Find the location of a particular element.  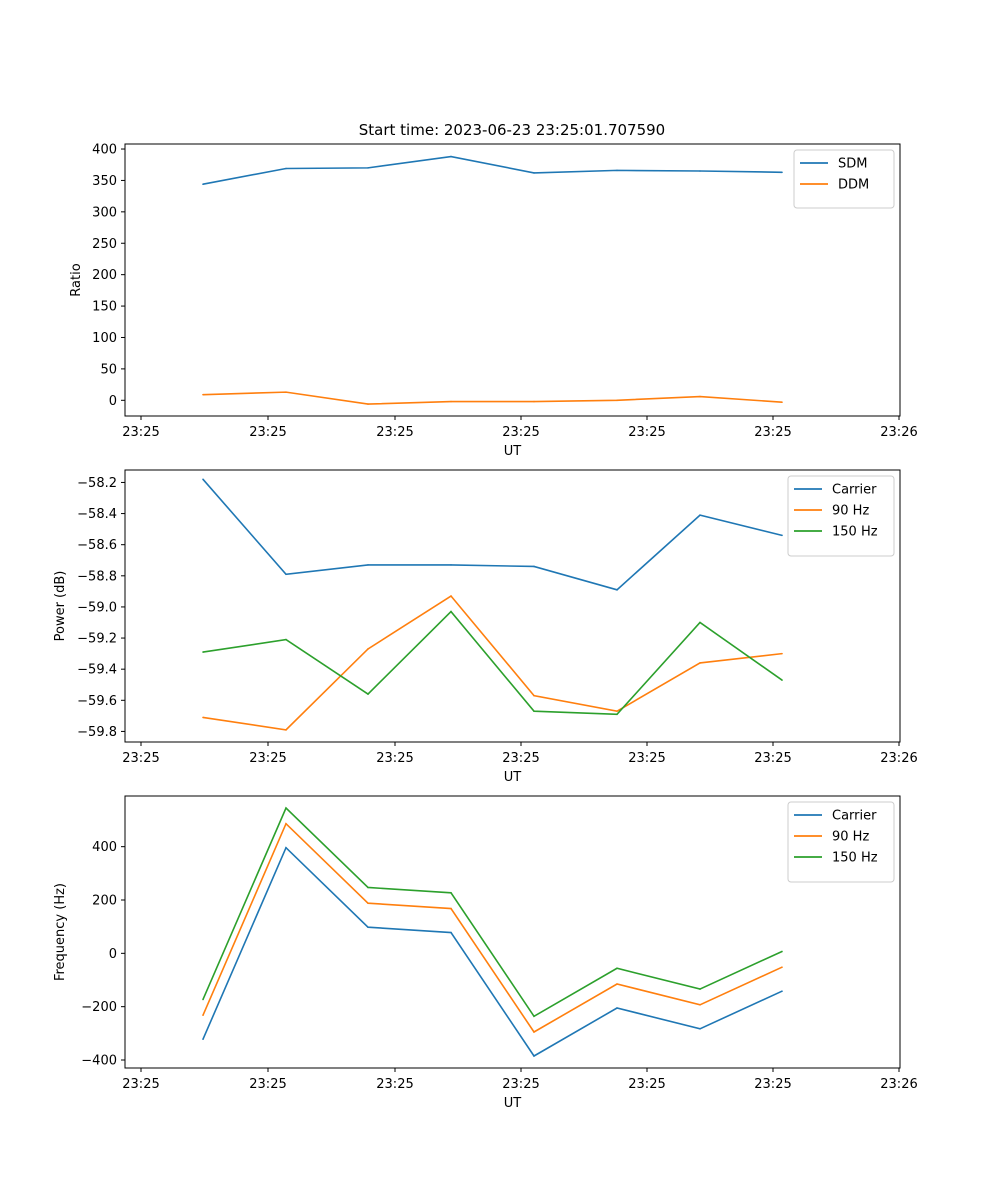

y-tick-label: 0 is located at coordinates (113, 954).